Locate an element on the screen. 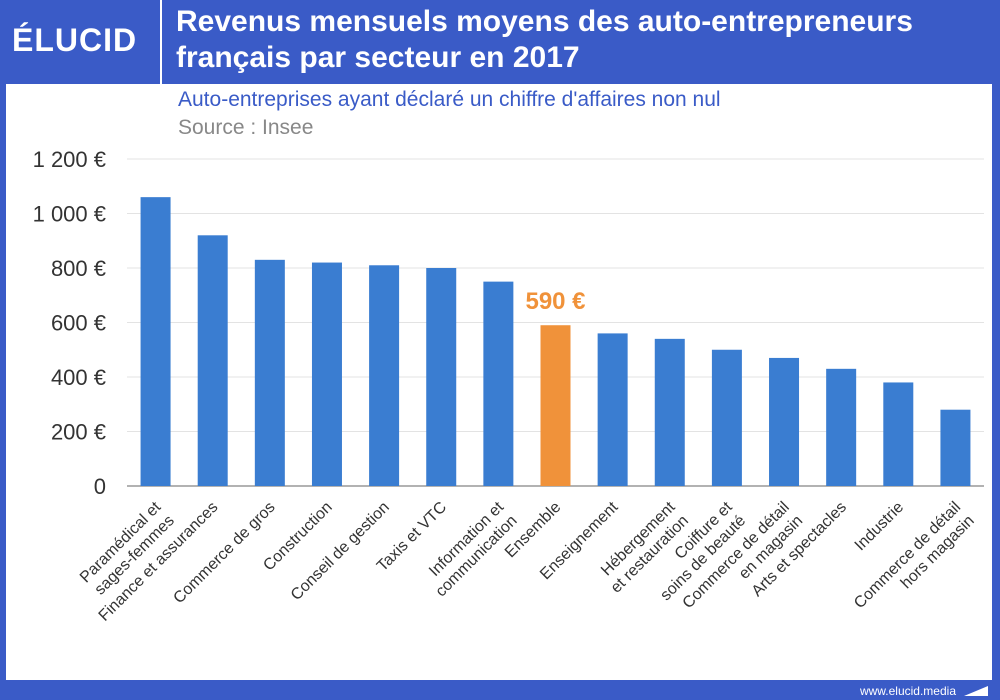 The width and height of the screenshot is (1000, 700). x-tick-label-line: Industrie is located at coordinates (879, 526).